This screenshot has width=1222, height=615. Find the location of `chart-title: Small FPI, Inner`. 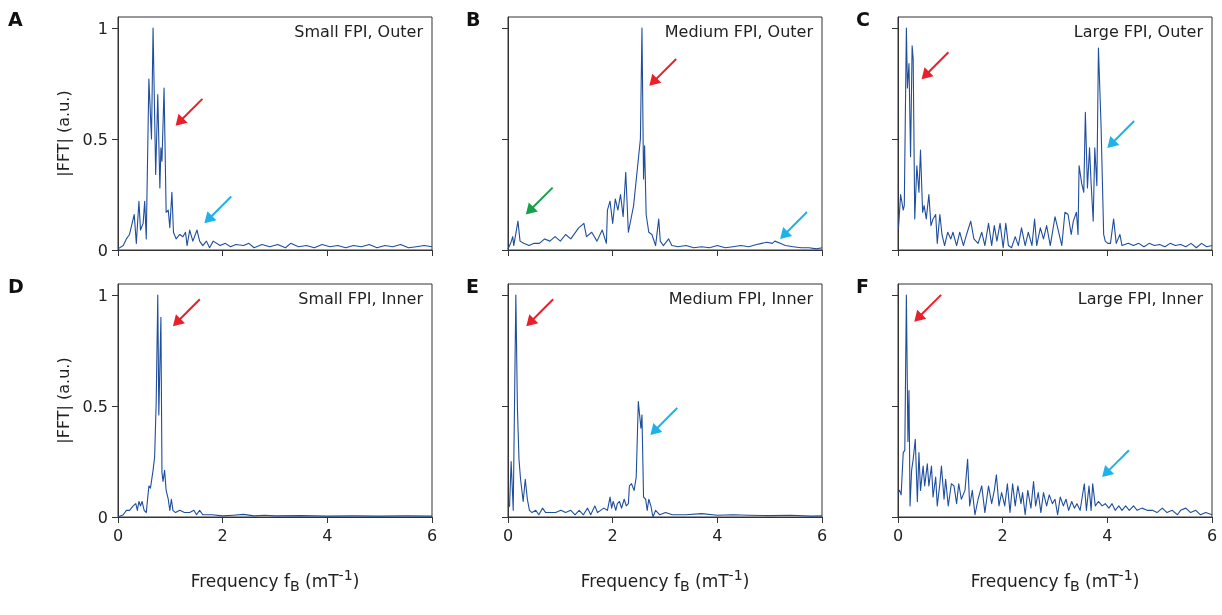

chart-title: Small FPI, Inner is located at coordinates (361, 298).